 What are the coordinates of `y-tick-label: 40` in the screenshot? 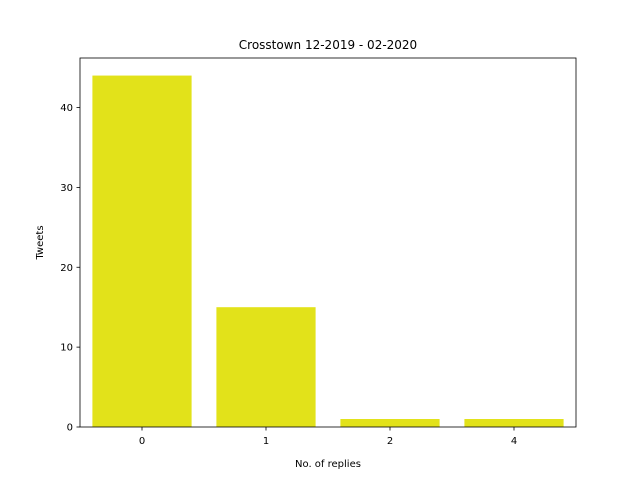 It's located at (66, 108).